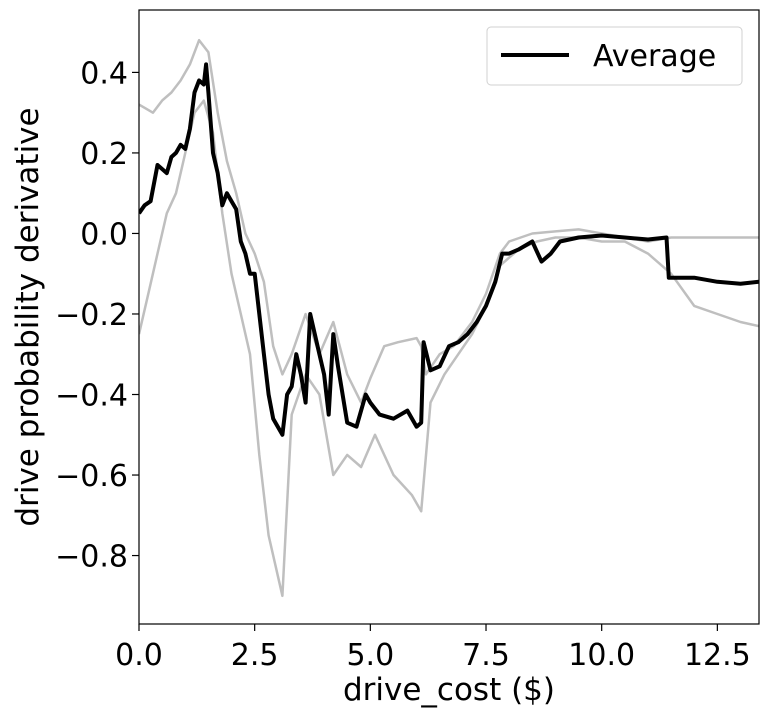 Image resolution: width=769 pixels, height=718 pixels. Describe the element at coordinates (104, 154) in the screenshot. I see `y-tick-label: 0.2` at that location.